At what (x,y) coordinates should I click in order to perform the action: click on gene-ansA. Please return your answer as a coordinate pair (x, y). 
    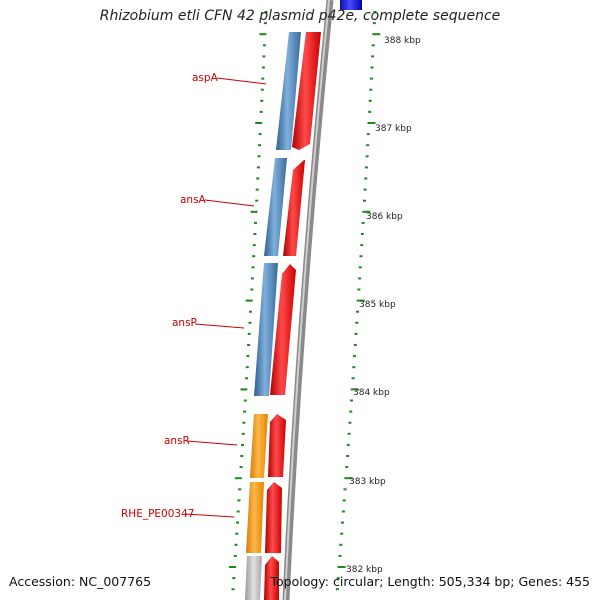
    Looking at the image, I should click on (275, 207).